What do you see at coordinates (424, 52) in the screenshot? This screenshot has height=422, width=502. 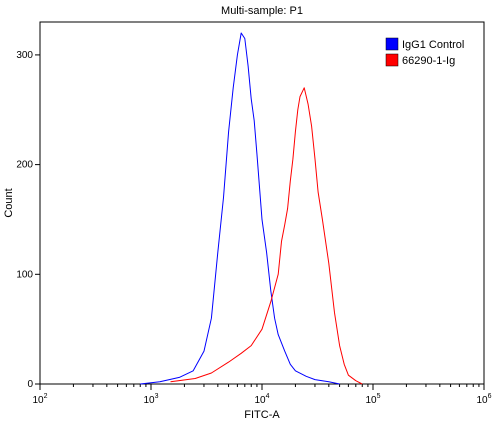 I see `legend: IgG1 Control 66290-1-Ig` at bounding box center [424, 52].